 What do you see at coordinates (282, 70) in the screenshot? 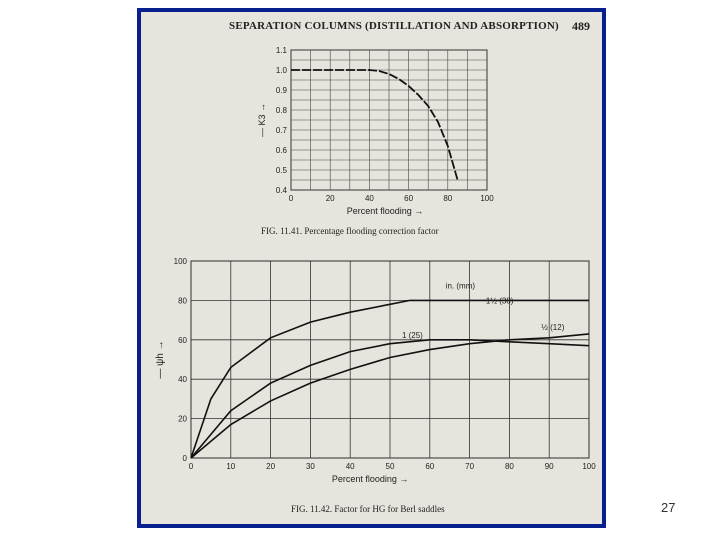
I see `y-tick-label: 1.0` at bounding box center [282, 70].